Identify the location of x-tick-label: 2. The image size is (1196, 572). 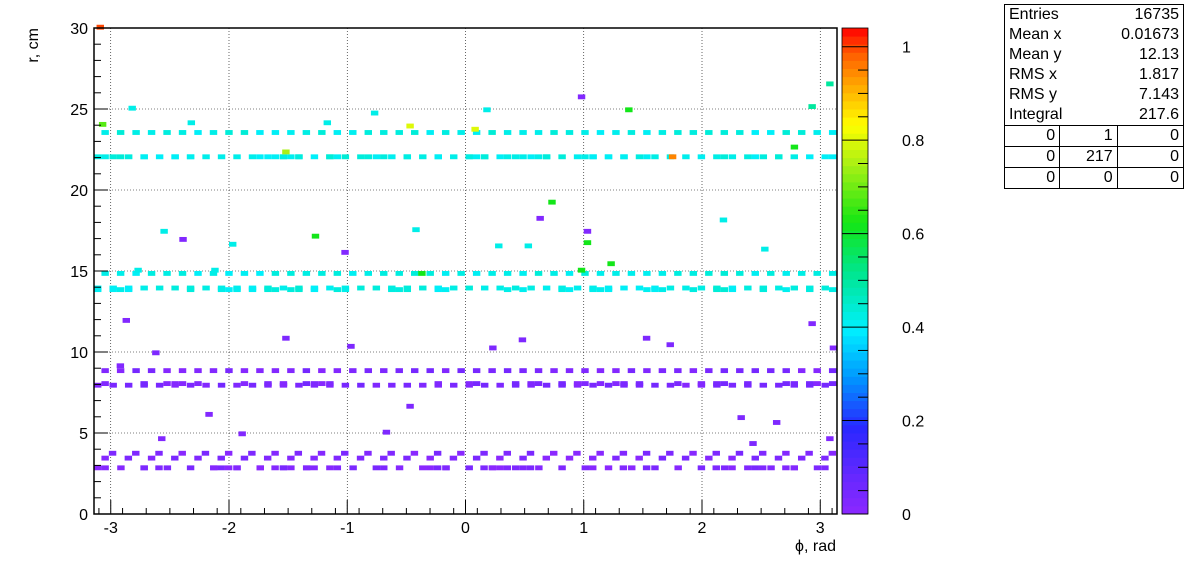
(702, 528).